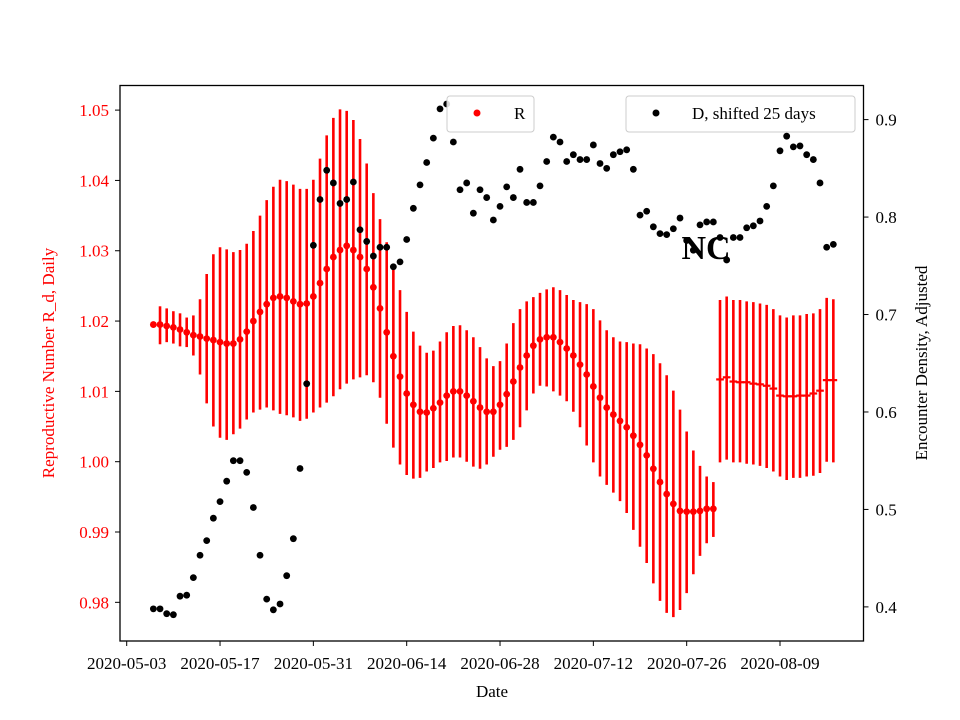 The width and height of the screenshot is (960, 720). What do you see at coordinates (886, 217) in the screenshot?
I see `right-y-tick-label: 0.8` at bounding box center [886, 217].